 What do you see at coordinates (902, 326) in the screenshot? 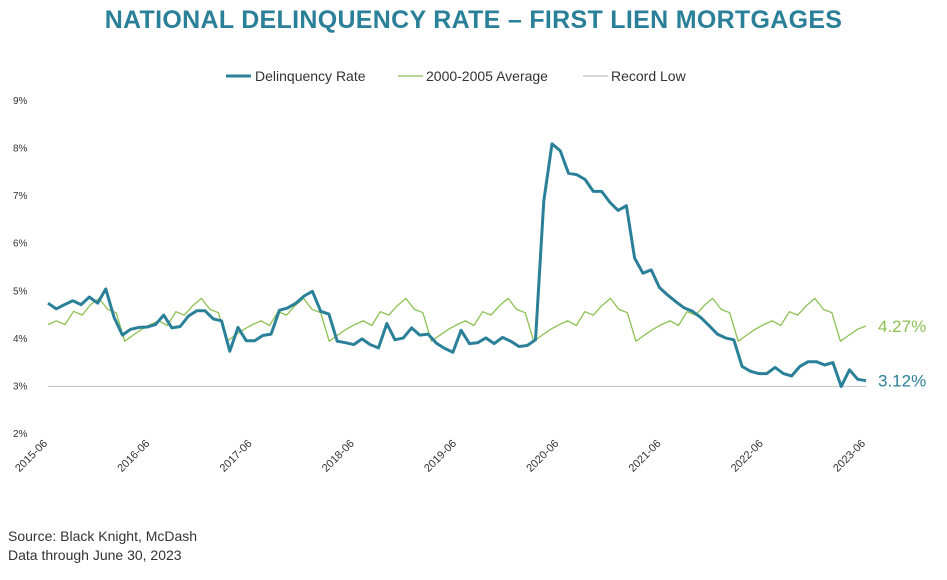
I see `end-label-2000-2005-average: 4.27%` at bounding box center [902, 326].